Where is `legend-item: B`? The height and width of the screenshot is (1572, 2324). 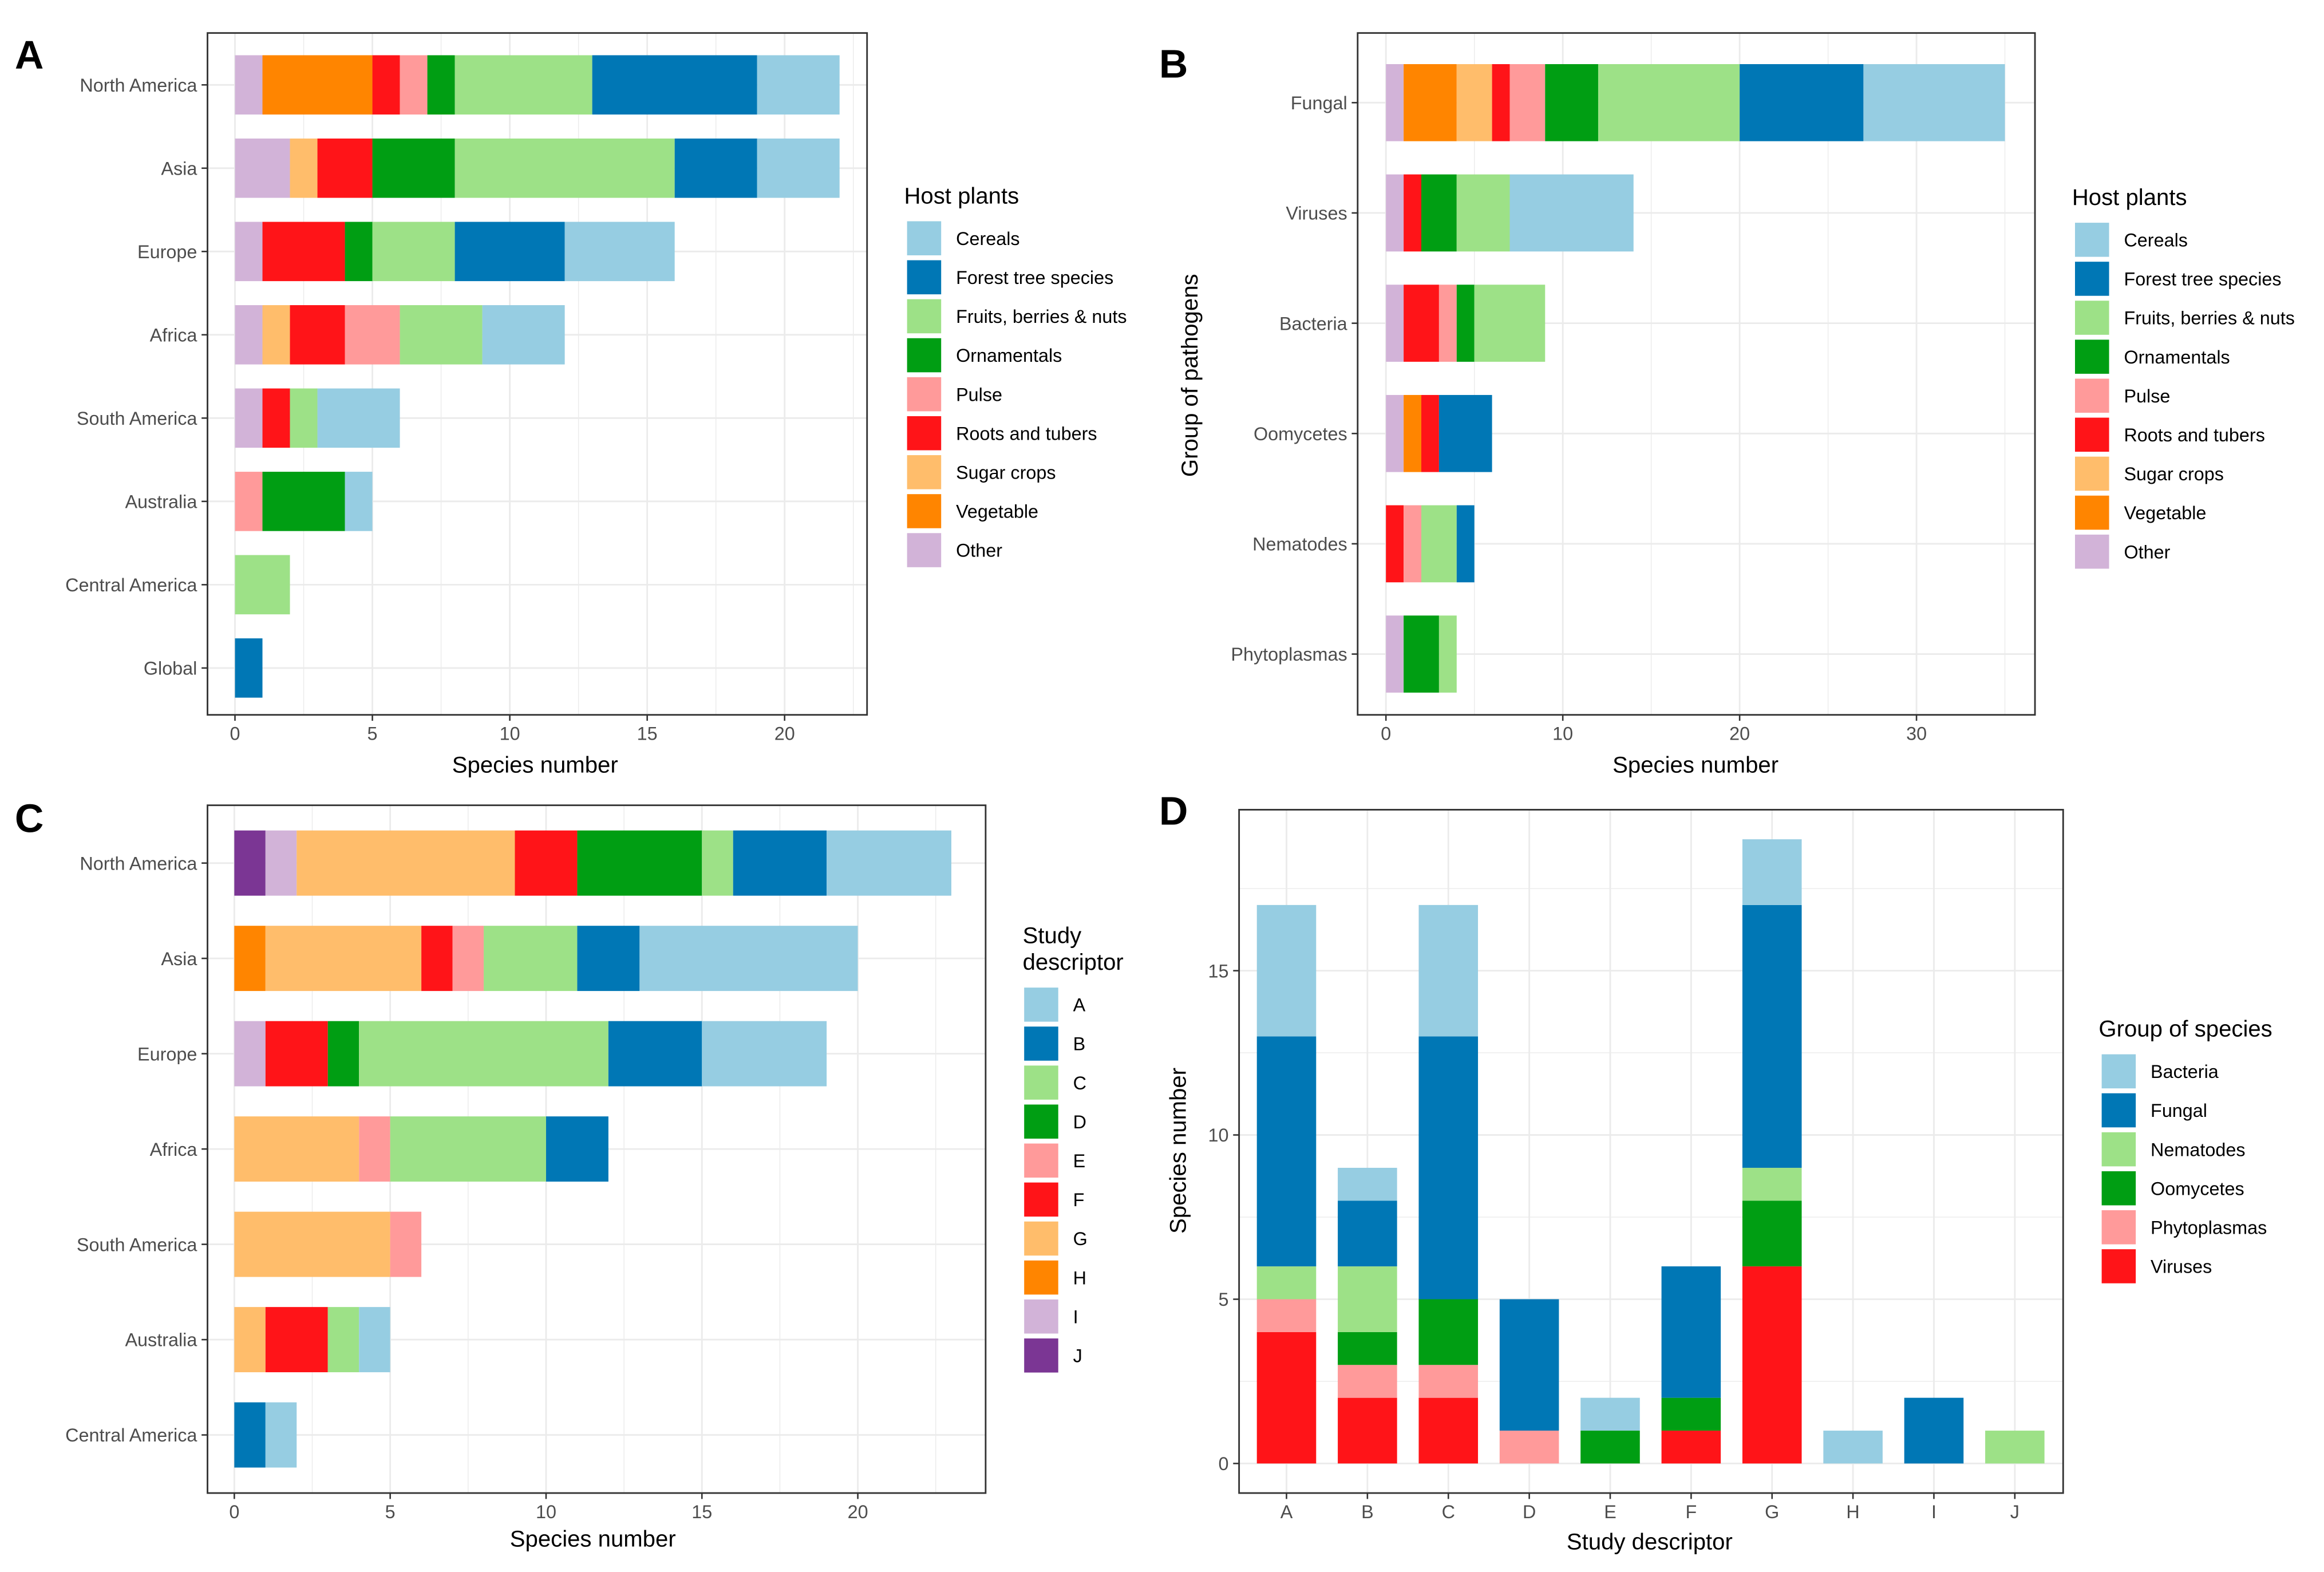 legend-item: B is located at coordinates (1054, 1043).